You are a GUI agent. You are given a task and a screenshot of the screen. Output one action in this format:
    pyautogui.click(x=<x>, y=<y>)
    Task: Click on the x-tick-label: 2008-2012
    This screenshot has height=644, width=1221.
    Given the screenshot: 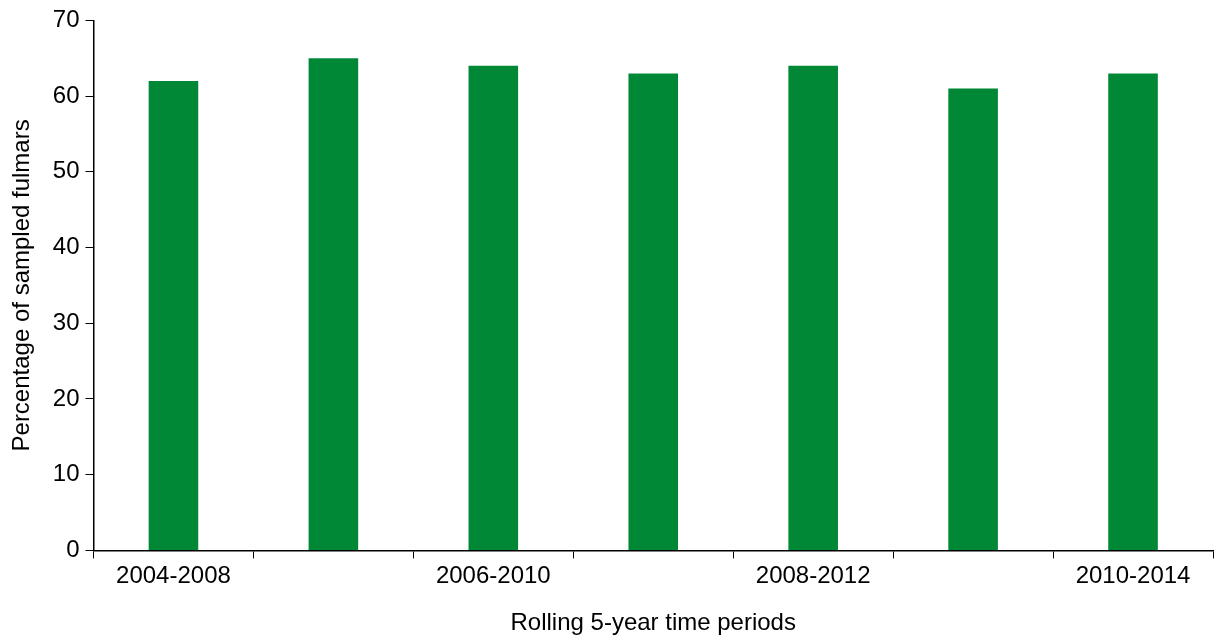 What is the action you would take?
    pyautogui.click(x=813, y=575)
    